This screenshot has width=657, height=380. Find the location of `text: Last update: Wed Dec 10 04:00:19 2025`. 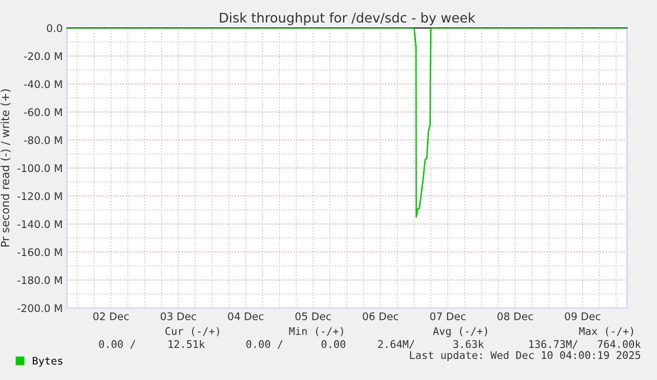

text: Last update: Wed Dec 10 04:00:19 2025 is located at coordinates (525, 356).